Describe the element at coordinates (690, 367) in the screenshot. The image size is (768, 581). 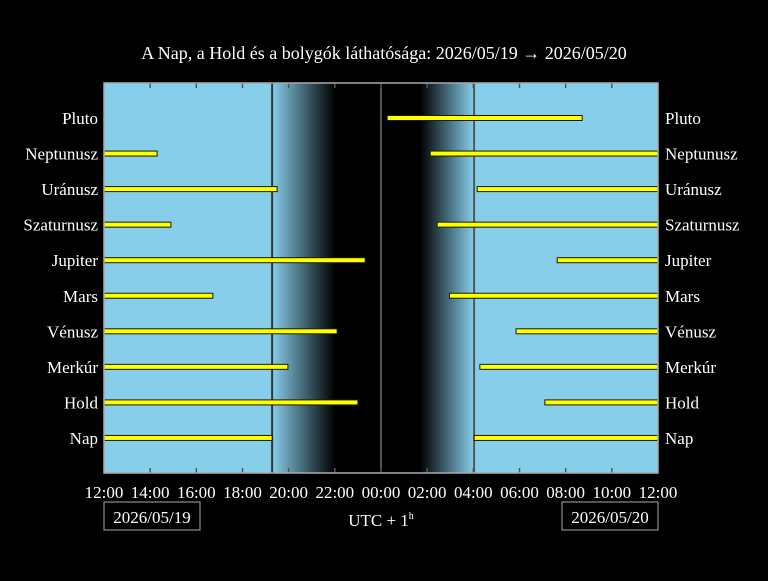
I see `row-label-right: Merkúr` at that location.